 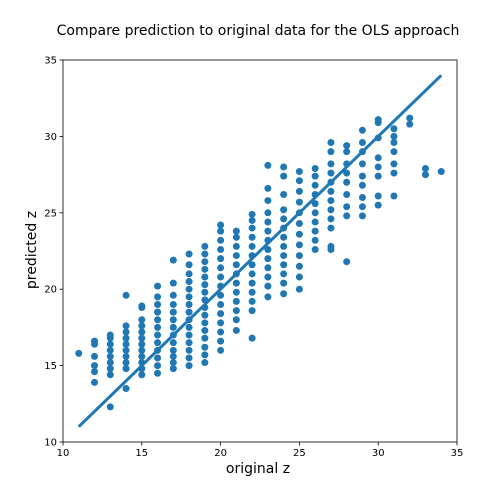 I want to click on y-tick-label: 20, so click(x=50, y=290).